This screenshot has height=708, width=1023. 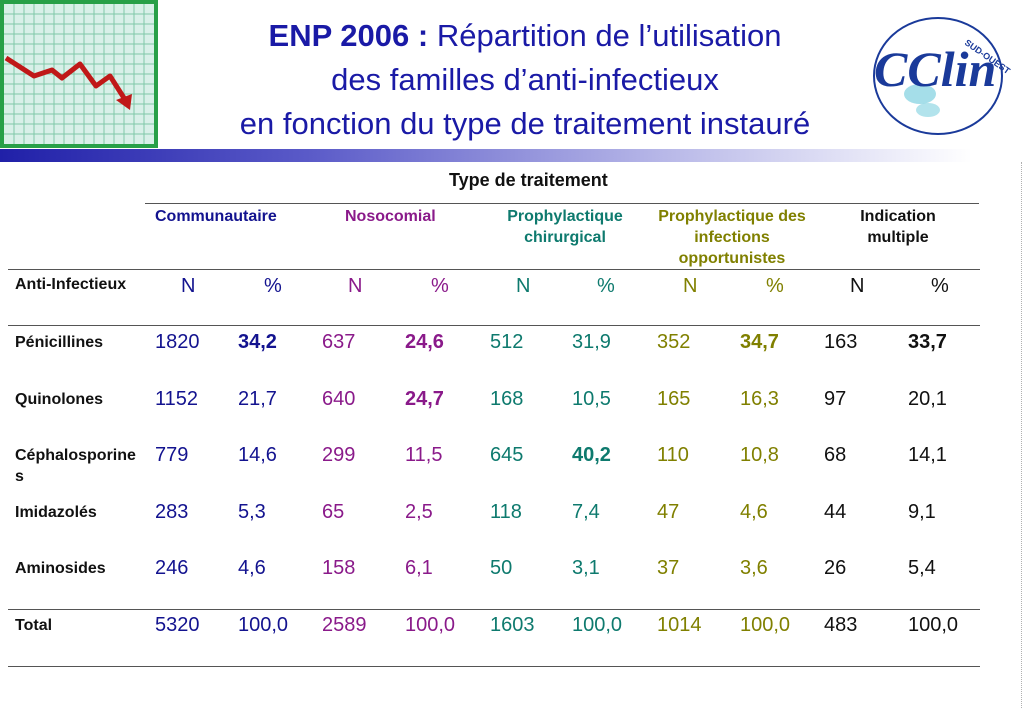 I want to click on table-cell: 645, so click(x=507, y=455).